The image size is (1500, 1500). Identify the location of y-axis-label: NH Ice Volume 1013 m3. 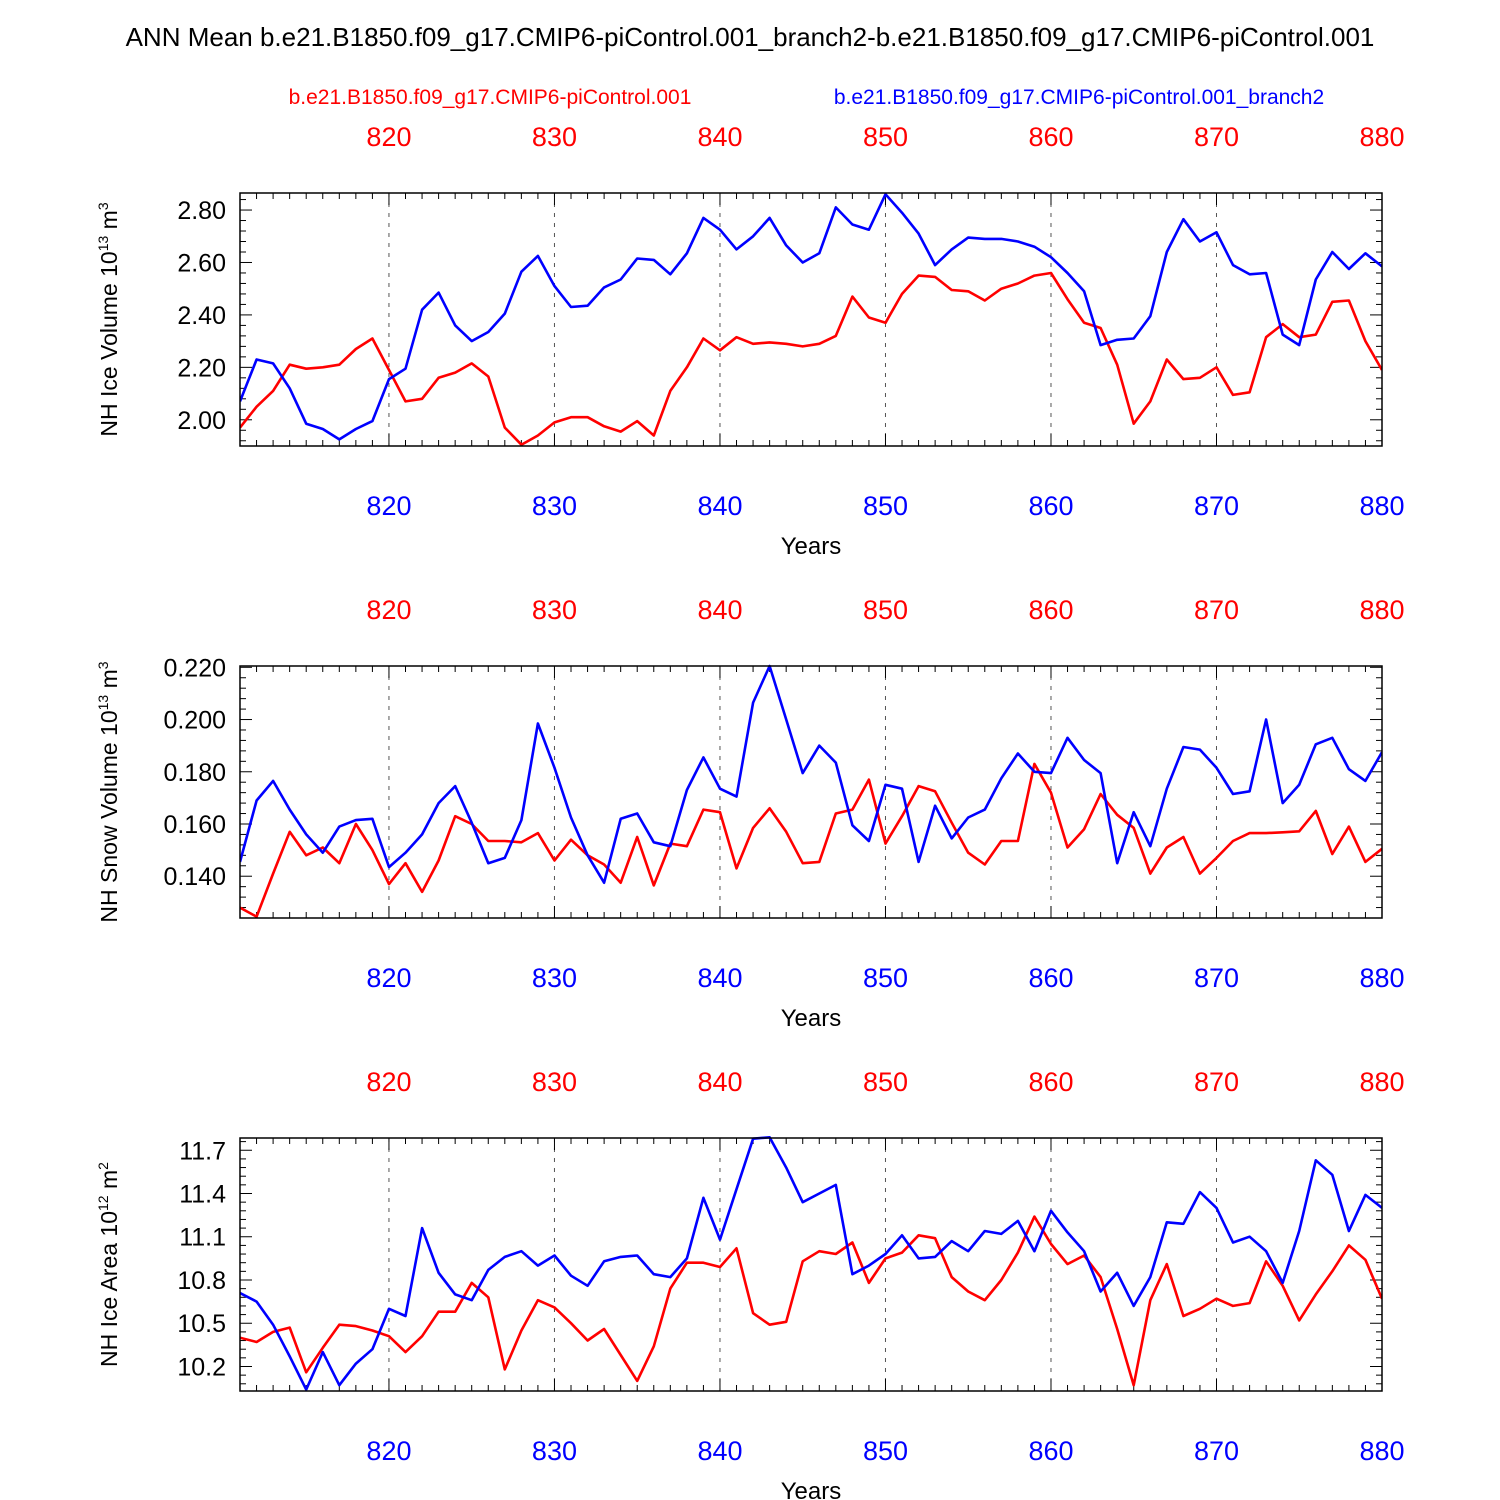
(108, 319).